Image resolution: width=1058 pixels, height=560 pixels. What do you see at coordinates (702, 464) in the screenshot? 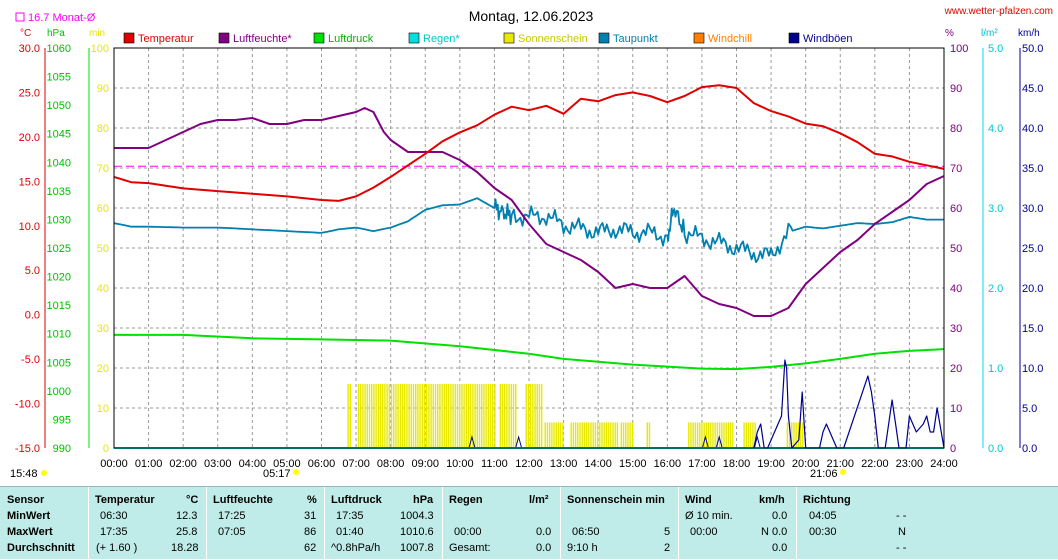
I see `x-tick-label: 17:00` at bounding box center [702, 464].